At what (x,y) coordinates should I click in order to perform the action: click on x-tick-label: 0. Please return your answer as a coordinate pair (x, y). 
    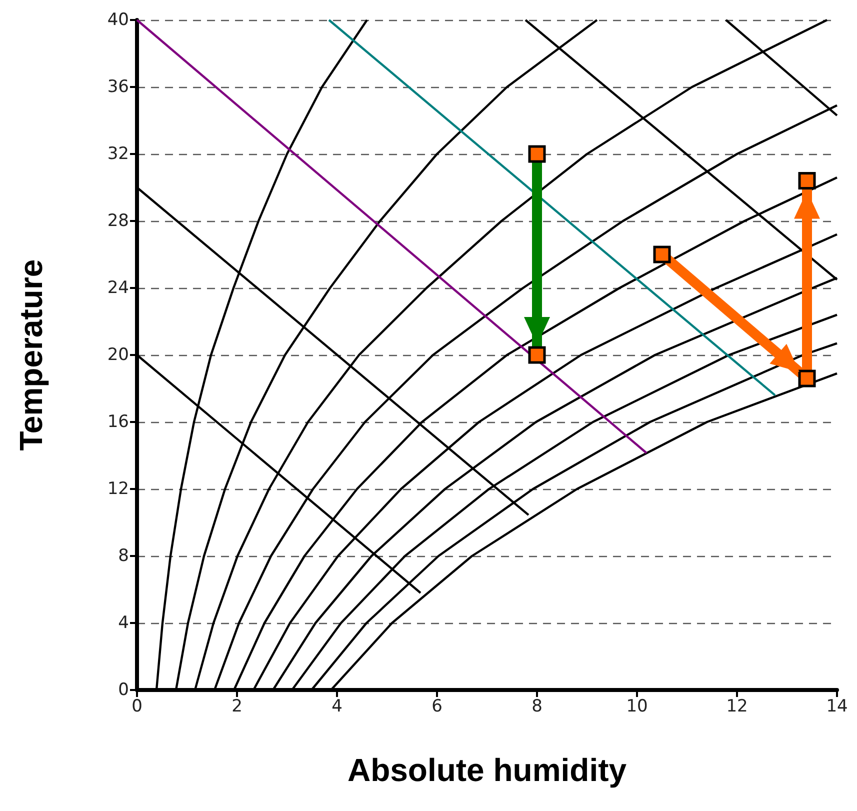
    Looking at the image, I should click on (137, 706).